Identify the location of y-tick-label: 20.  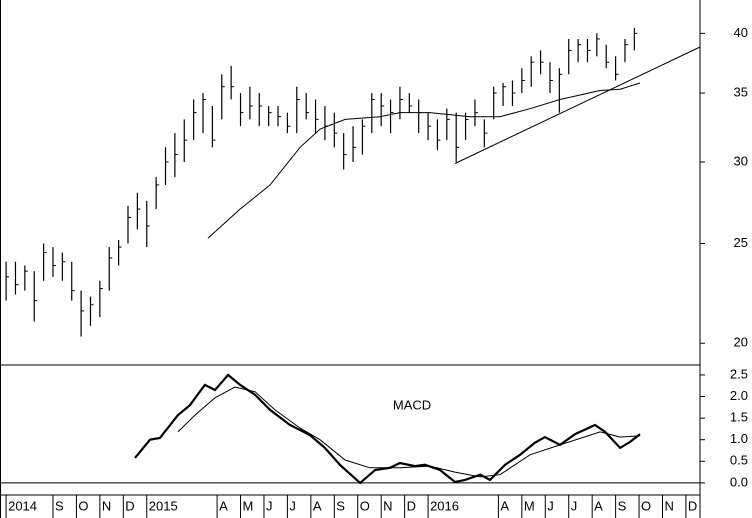
(741, 342).